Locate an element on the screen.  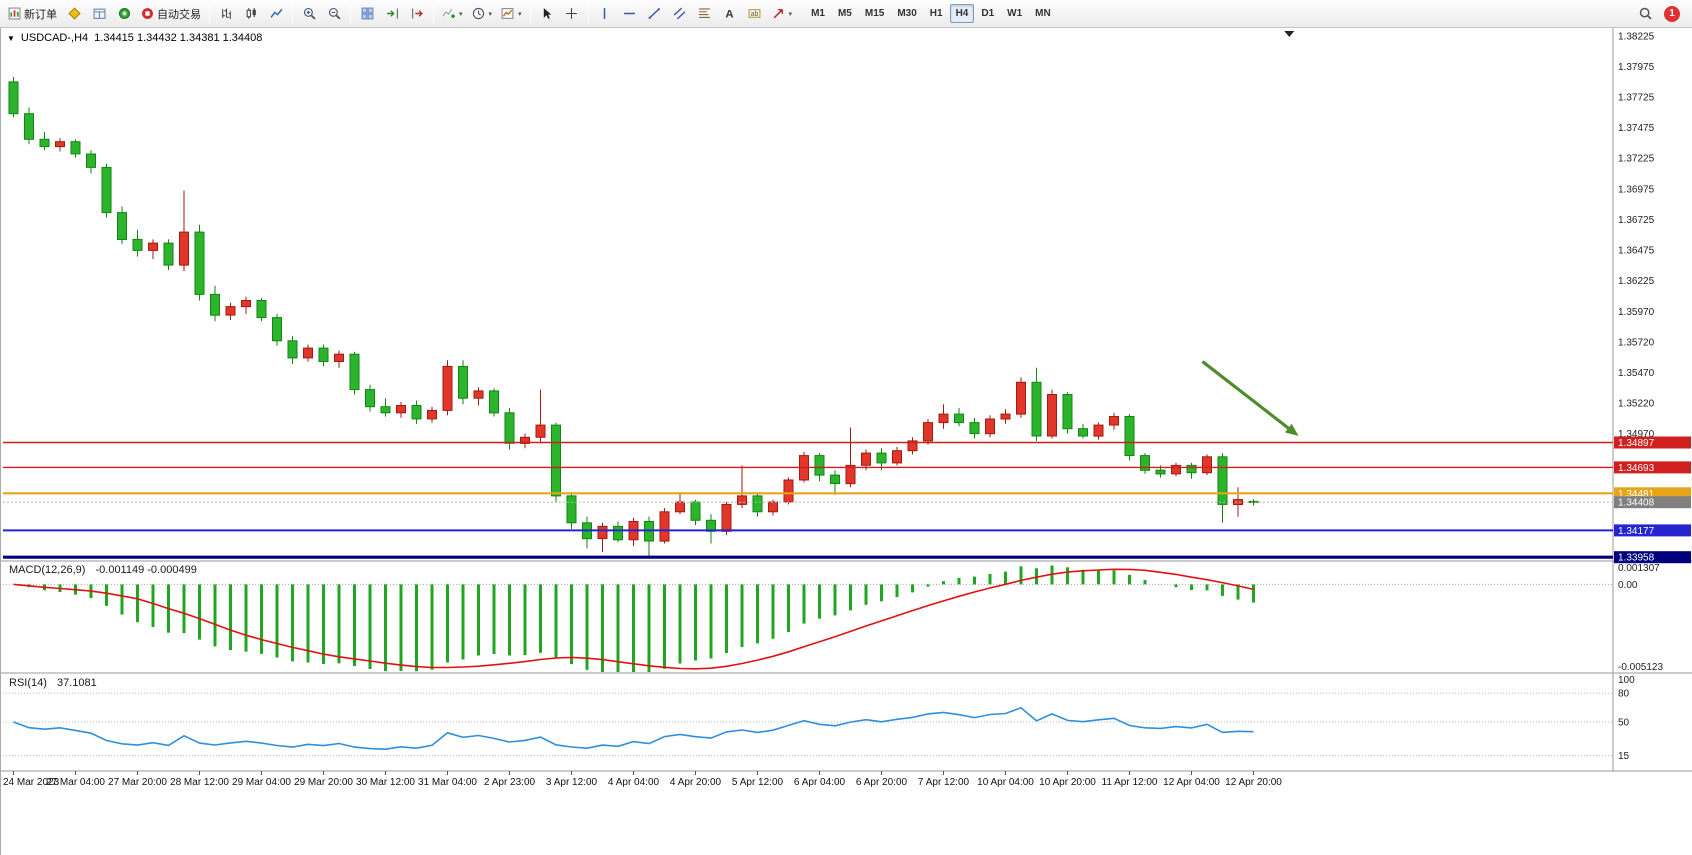
market-button is located at coordinates (124, 14).